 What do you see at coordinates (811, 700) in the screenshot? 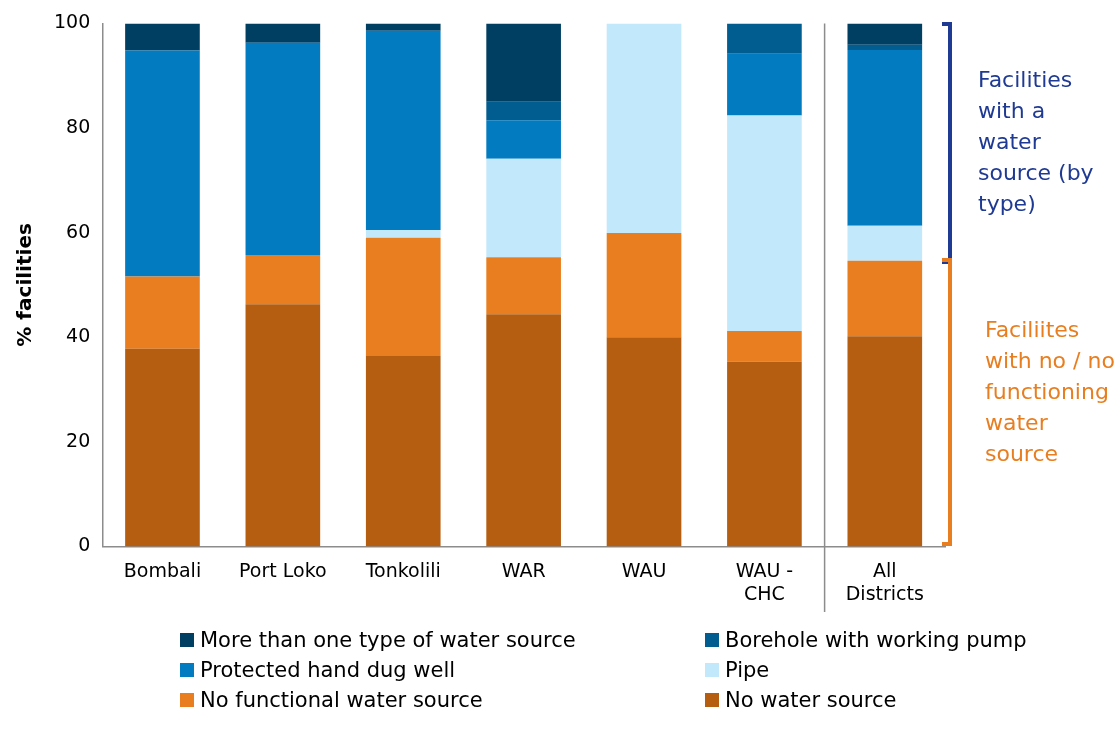
I see `legend-label: No water source` at bounding box center [811, 700].